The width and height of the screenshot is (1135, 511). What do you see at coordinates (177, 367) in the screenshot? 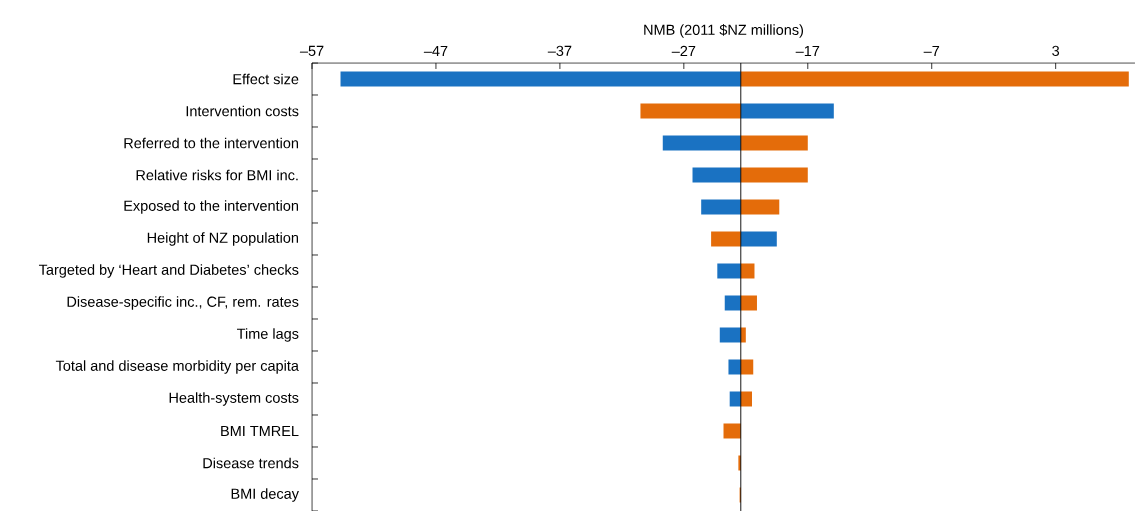
I see `y-tick-label: Total and disease morbidity per capita` at bounding box center [177, 367].